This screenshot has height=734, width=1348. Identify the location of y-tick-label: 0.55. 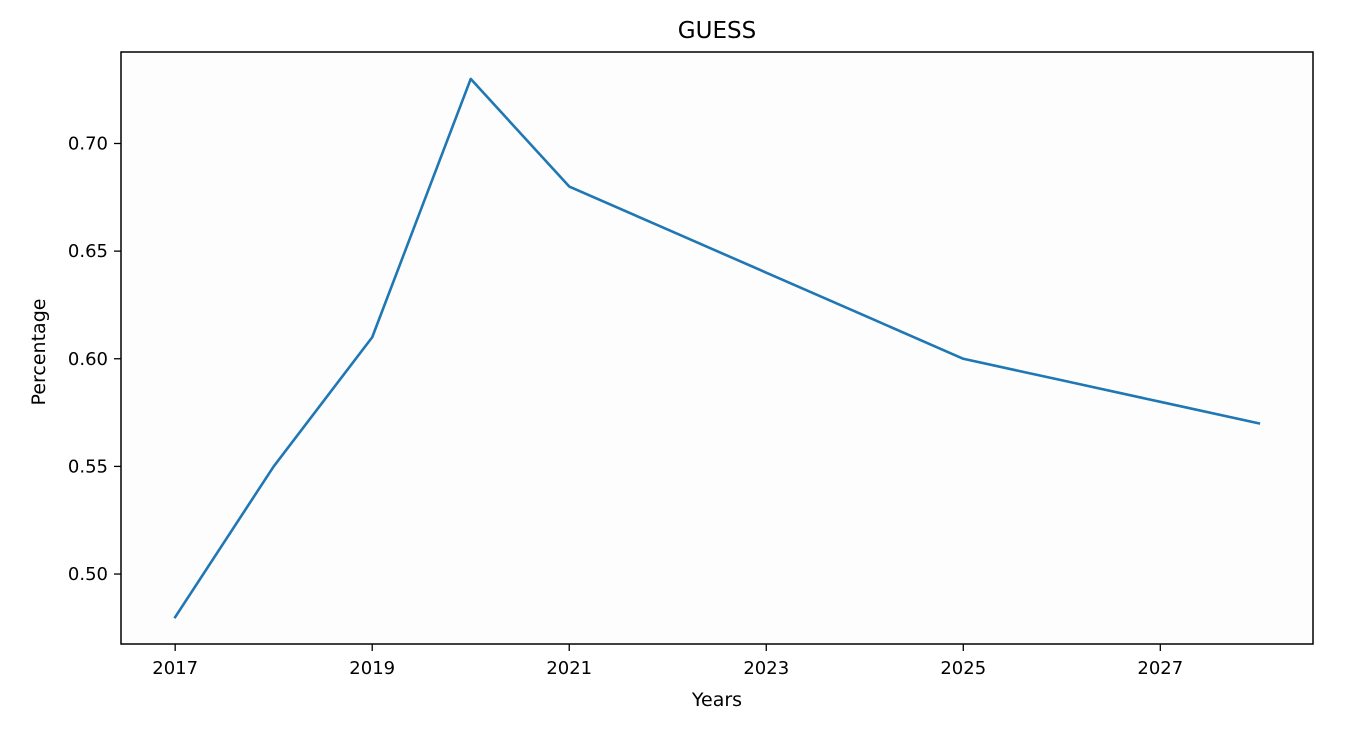
(88, 466).